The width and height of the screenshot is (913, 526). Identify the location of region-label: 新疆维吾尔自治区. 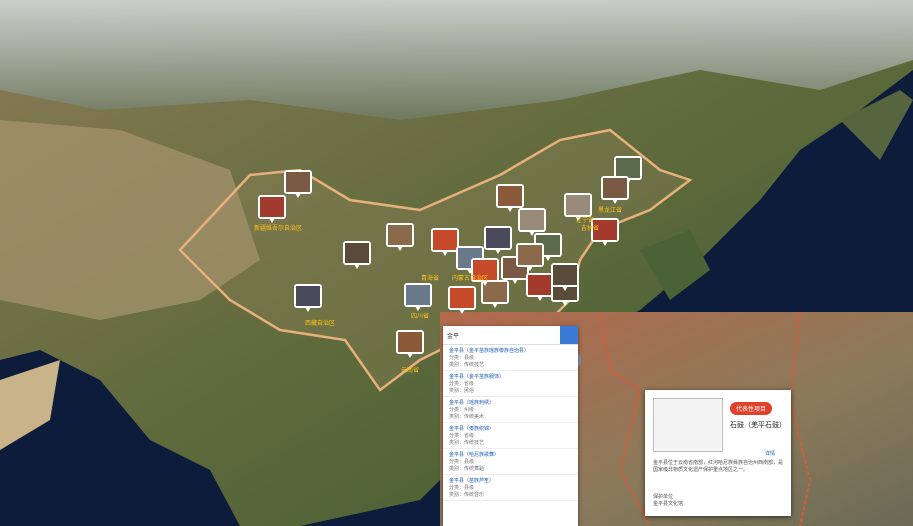
(278, 228).